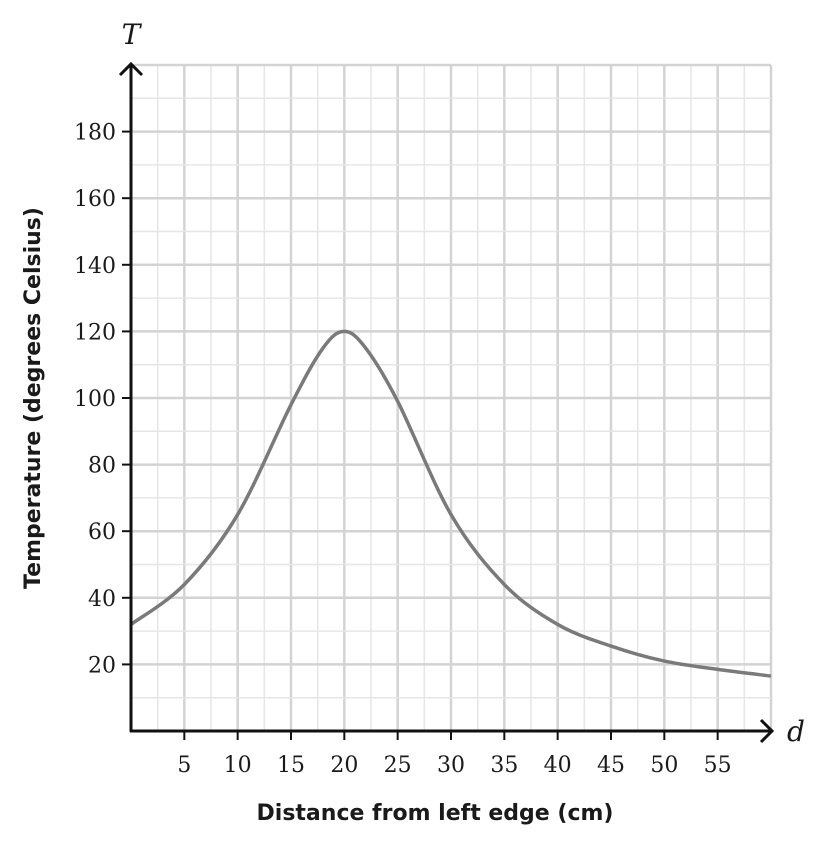 Image resolution: width=832 pixels, height=850 pixels. I want to click on x-tick-label: 20, so click(344, 765).